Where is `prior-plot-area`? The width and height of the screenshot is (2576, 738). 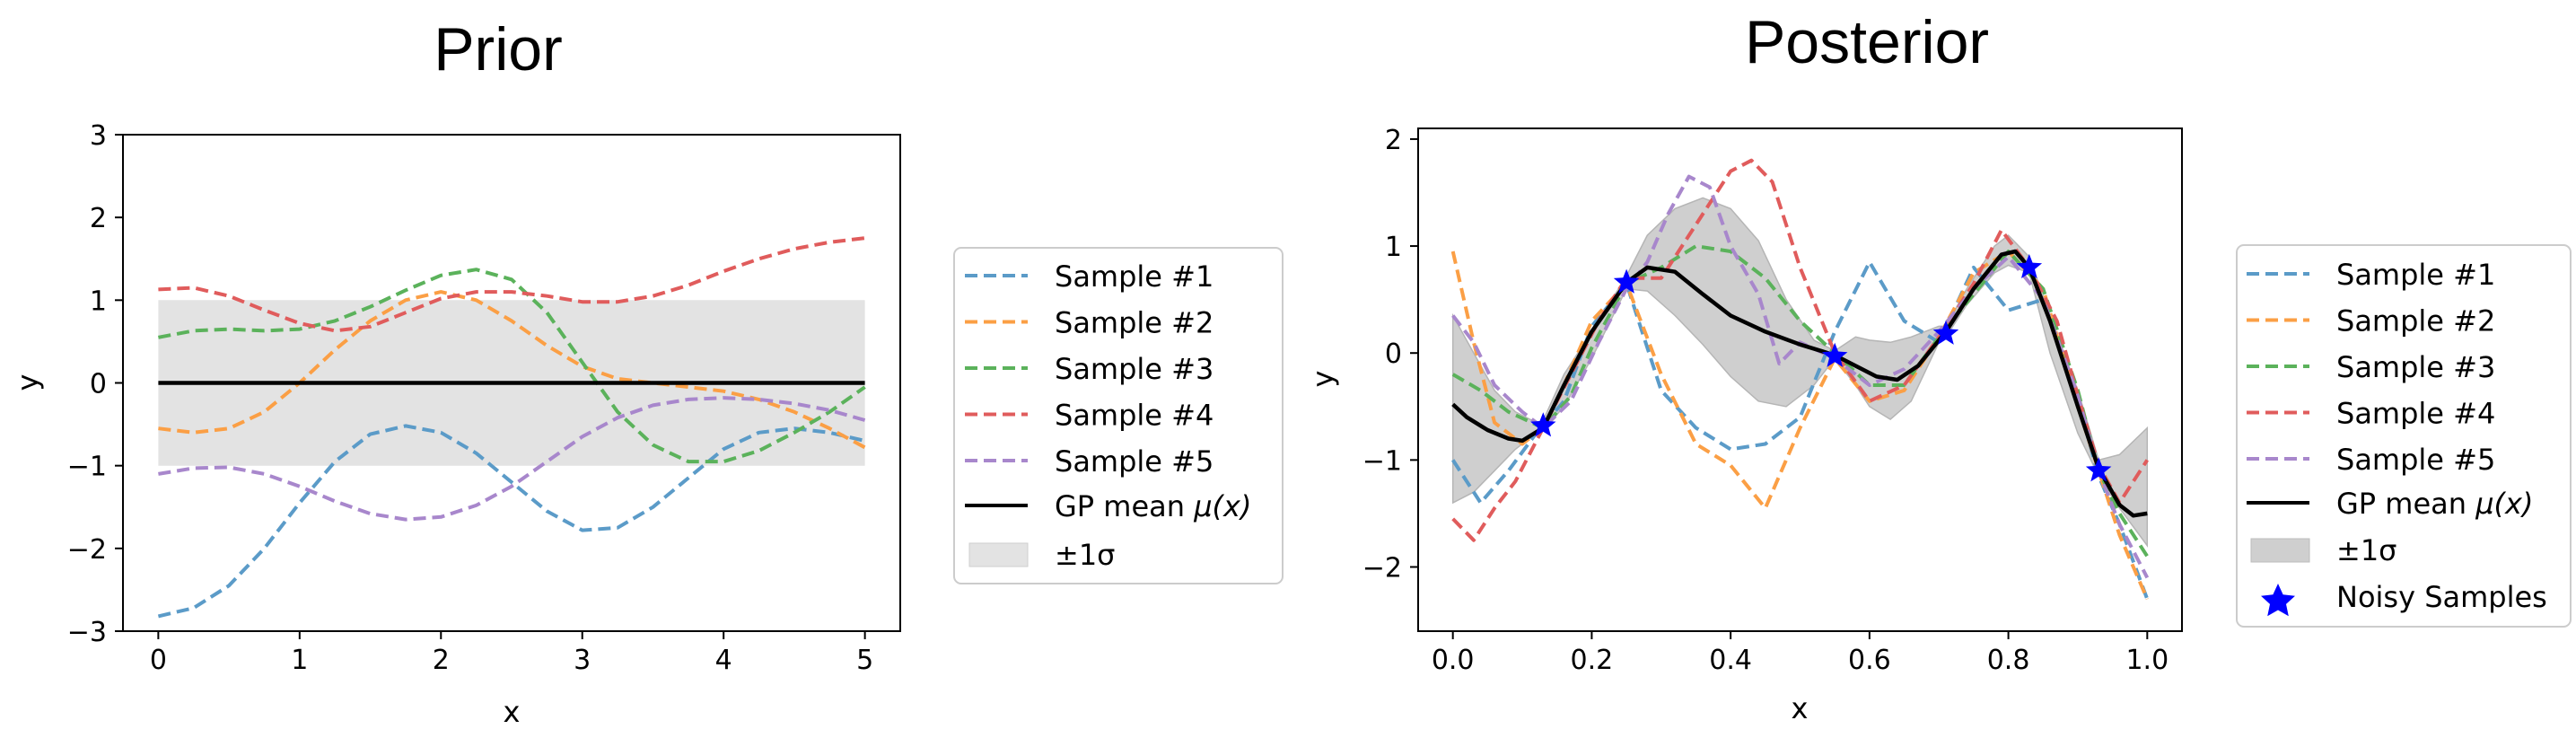 prior-plot-area is located at coordinates (512, 427).